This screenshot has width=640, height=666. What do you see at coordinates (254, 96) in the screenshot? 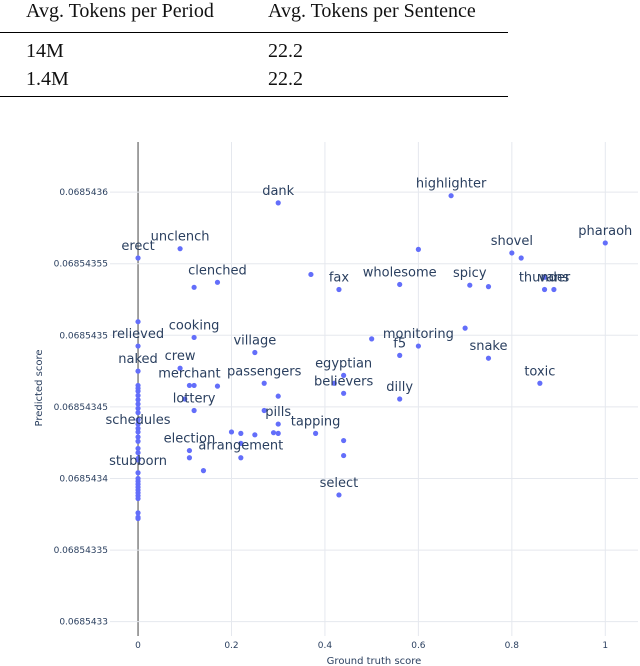
I see `table-rule-bottom` at bounding box center [254, 96].